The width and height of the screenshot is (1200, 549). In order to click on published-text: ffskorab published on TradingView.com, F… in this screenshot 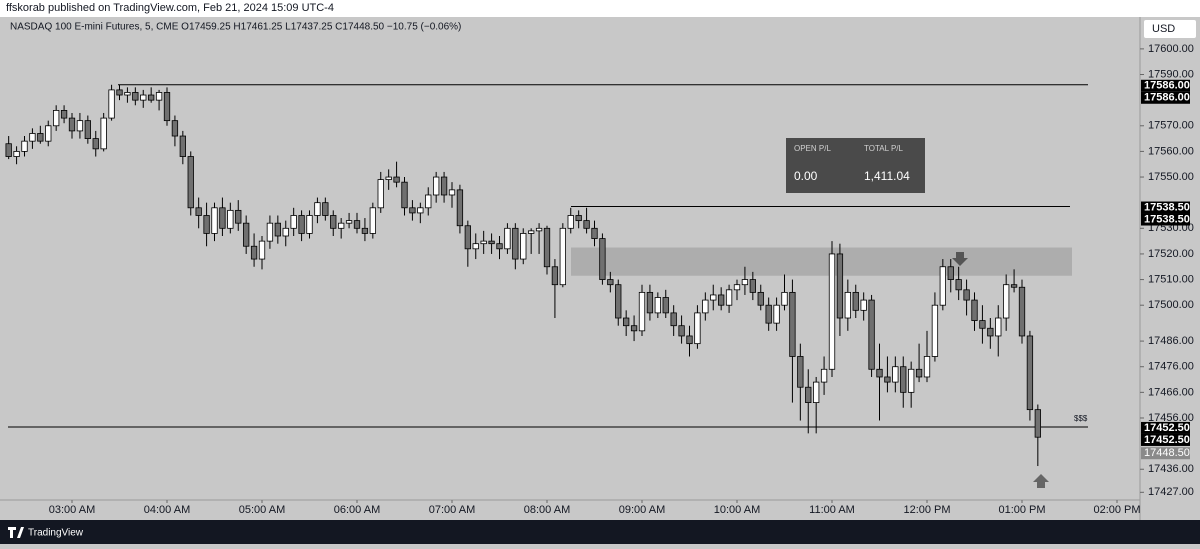, I will do `click(170, 8)`.